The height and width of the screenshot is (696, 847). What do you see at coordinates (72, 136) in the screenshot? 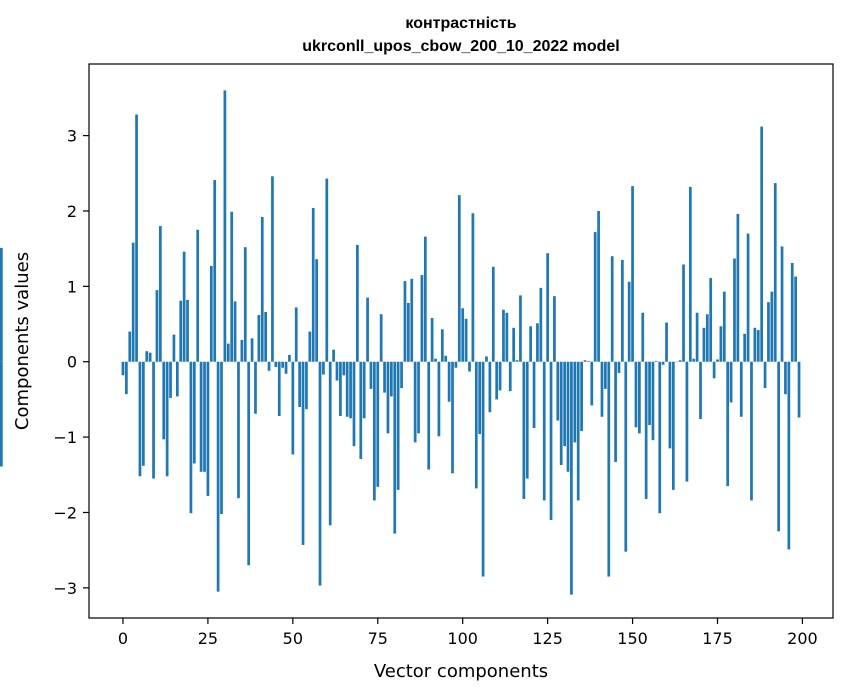
I see `y-tick-label: 3` at bounding box center [72, 136].